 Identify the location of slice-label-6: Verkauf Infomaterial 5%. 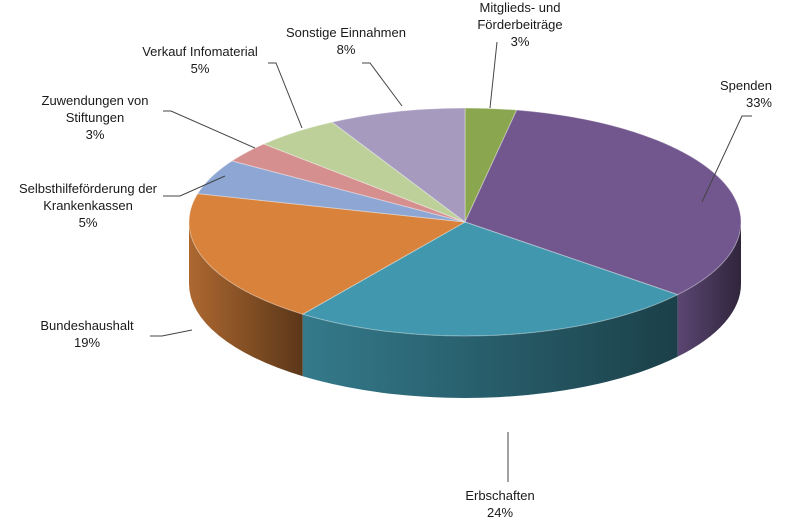
(200, 60).